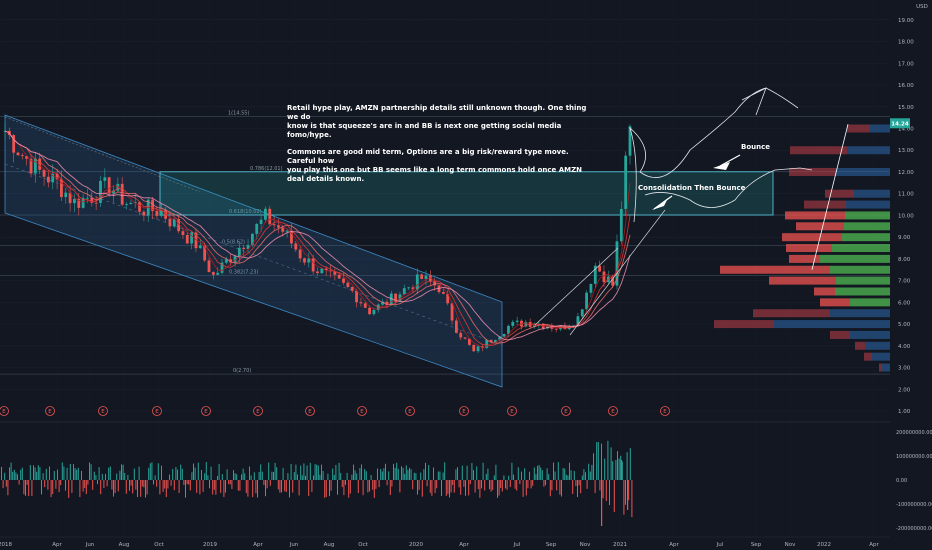 The height and width of the screenshot is (550, 932). I want to click on drawings, so click(673, 211).